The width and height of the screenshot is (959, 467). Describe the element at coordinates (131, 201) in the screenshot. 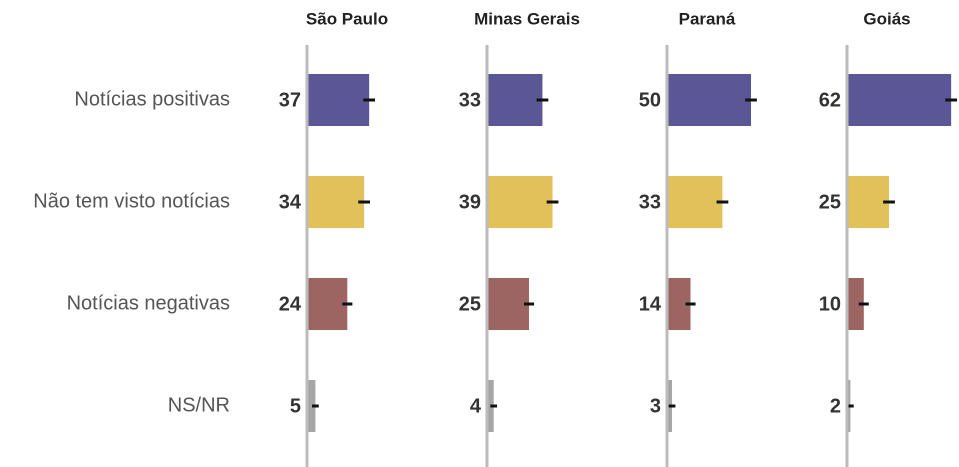

I see `category-label: Não tem visto notícias` at that location.